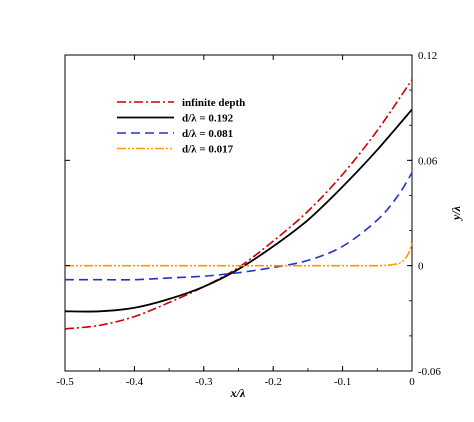 This screenshot has width=474, height=422. Describe the element at coordinates (238, 393) in the screenshot. I see `x-axis-label: x/λ` at that location.